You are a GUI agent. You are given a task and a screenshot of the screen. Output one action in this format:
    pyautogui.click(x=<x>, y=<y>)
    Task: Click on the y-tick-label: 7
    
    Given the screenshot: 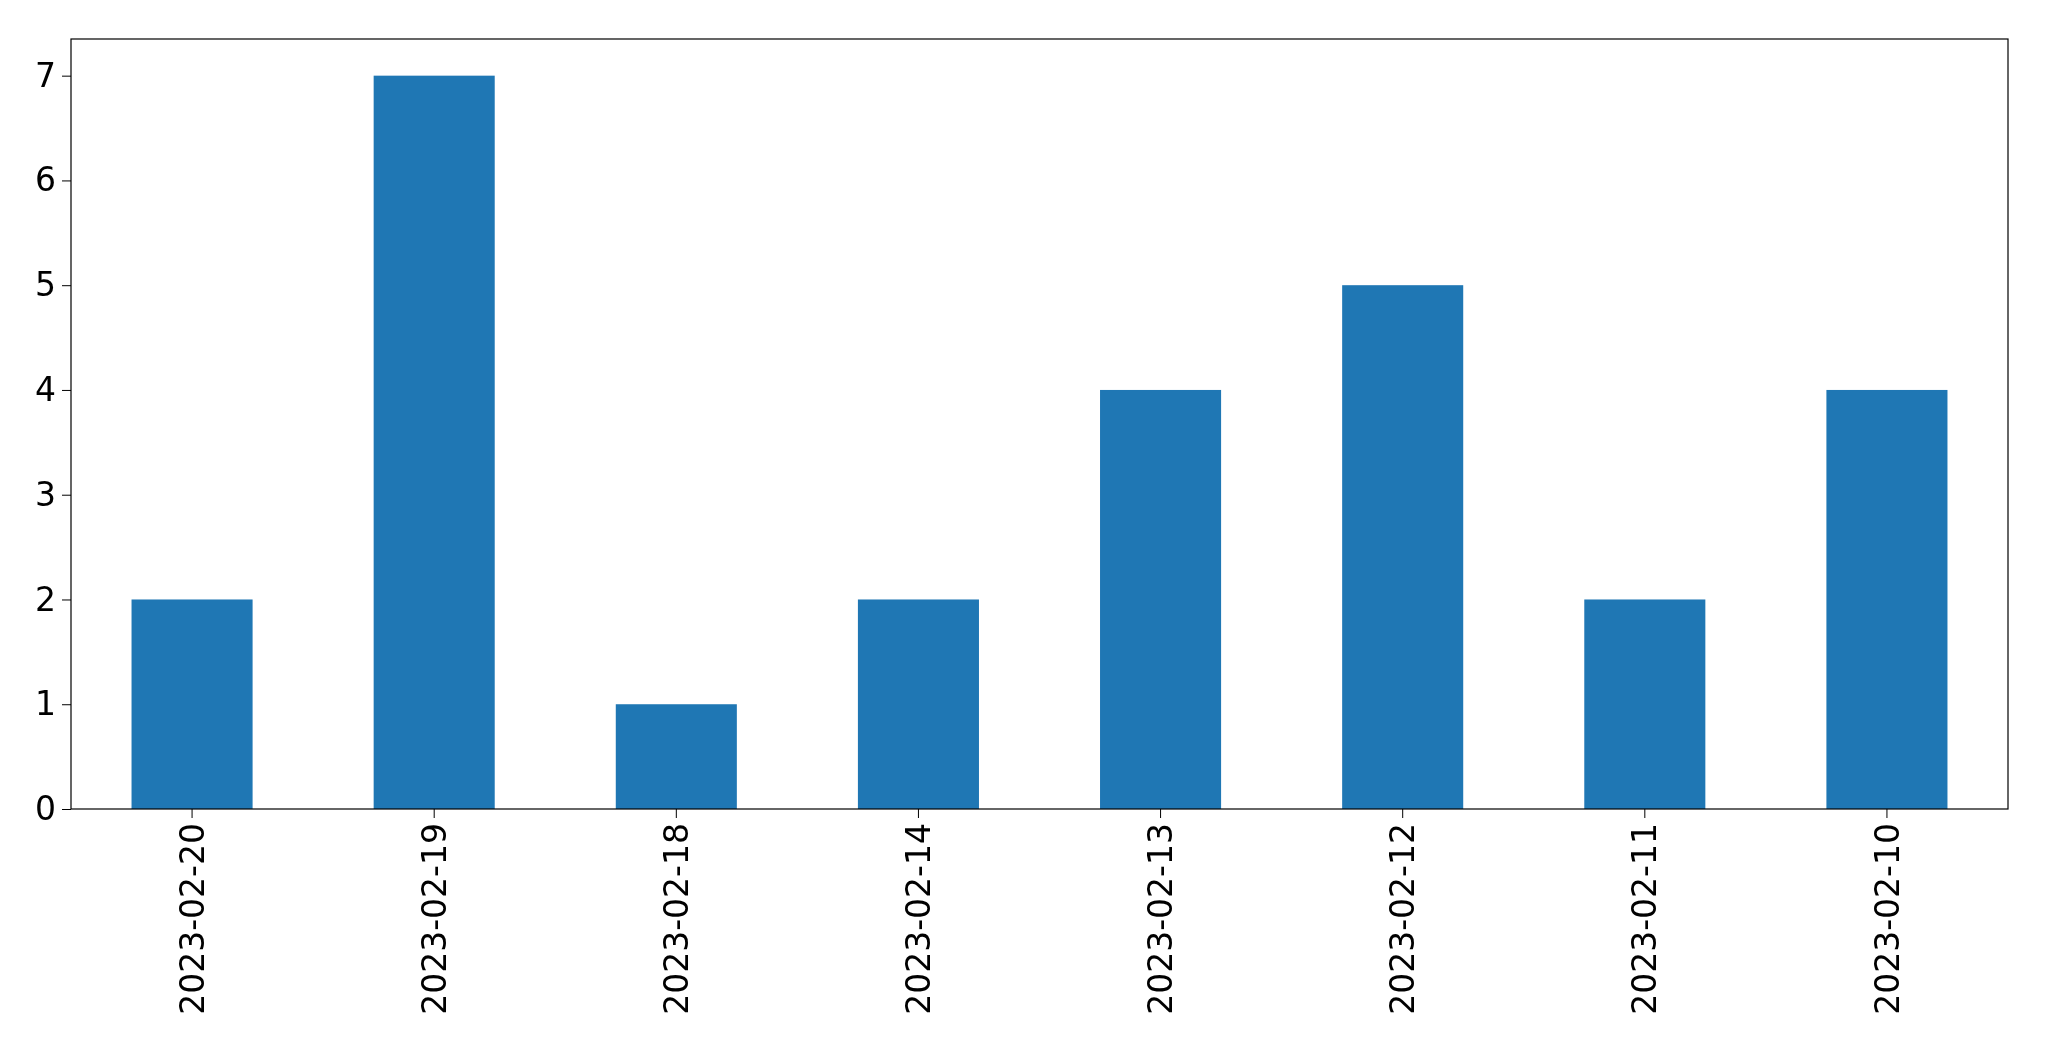 What is the action you would take?
    pyautogui.click(x=45, y=75)
    